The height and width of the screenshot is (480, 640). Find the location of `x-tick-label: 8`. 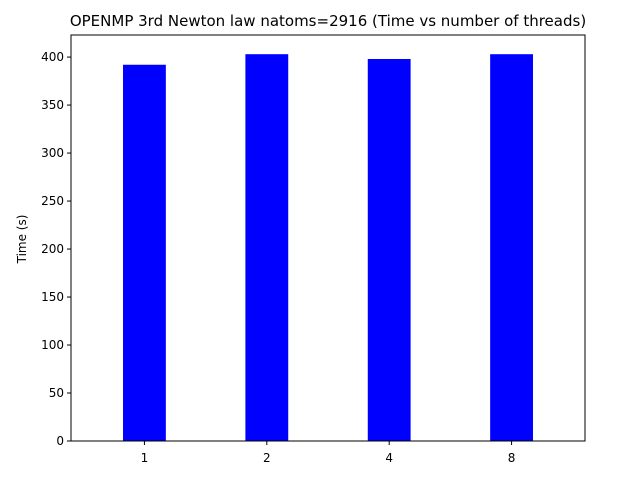

x-tick-label: 8 is located at coordinates (512, 458).